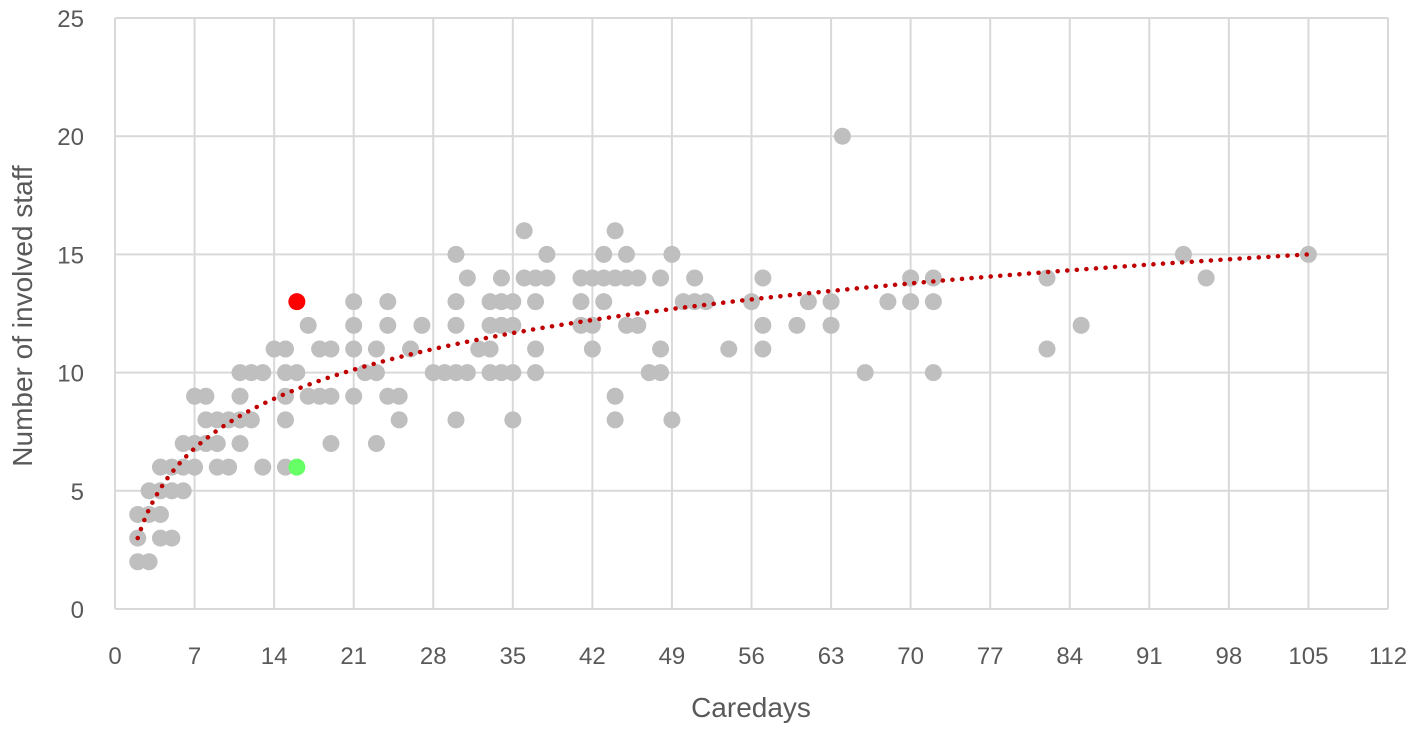  Describe the element at coordinates (70, 137) in the screenshot. I see `y-tick-label: 20` at that location.